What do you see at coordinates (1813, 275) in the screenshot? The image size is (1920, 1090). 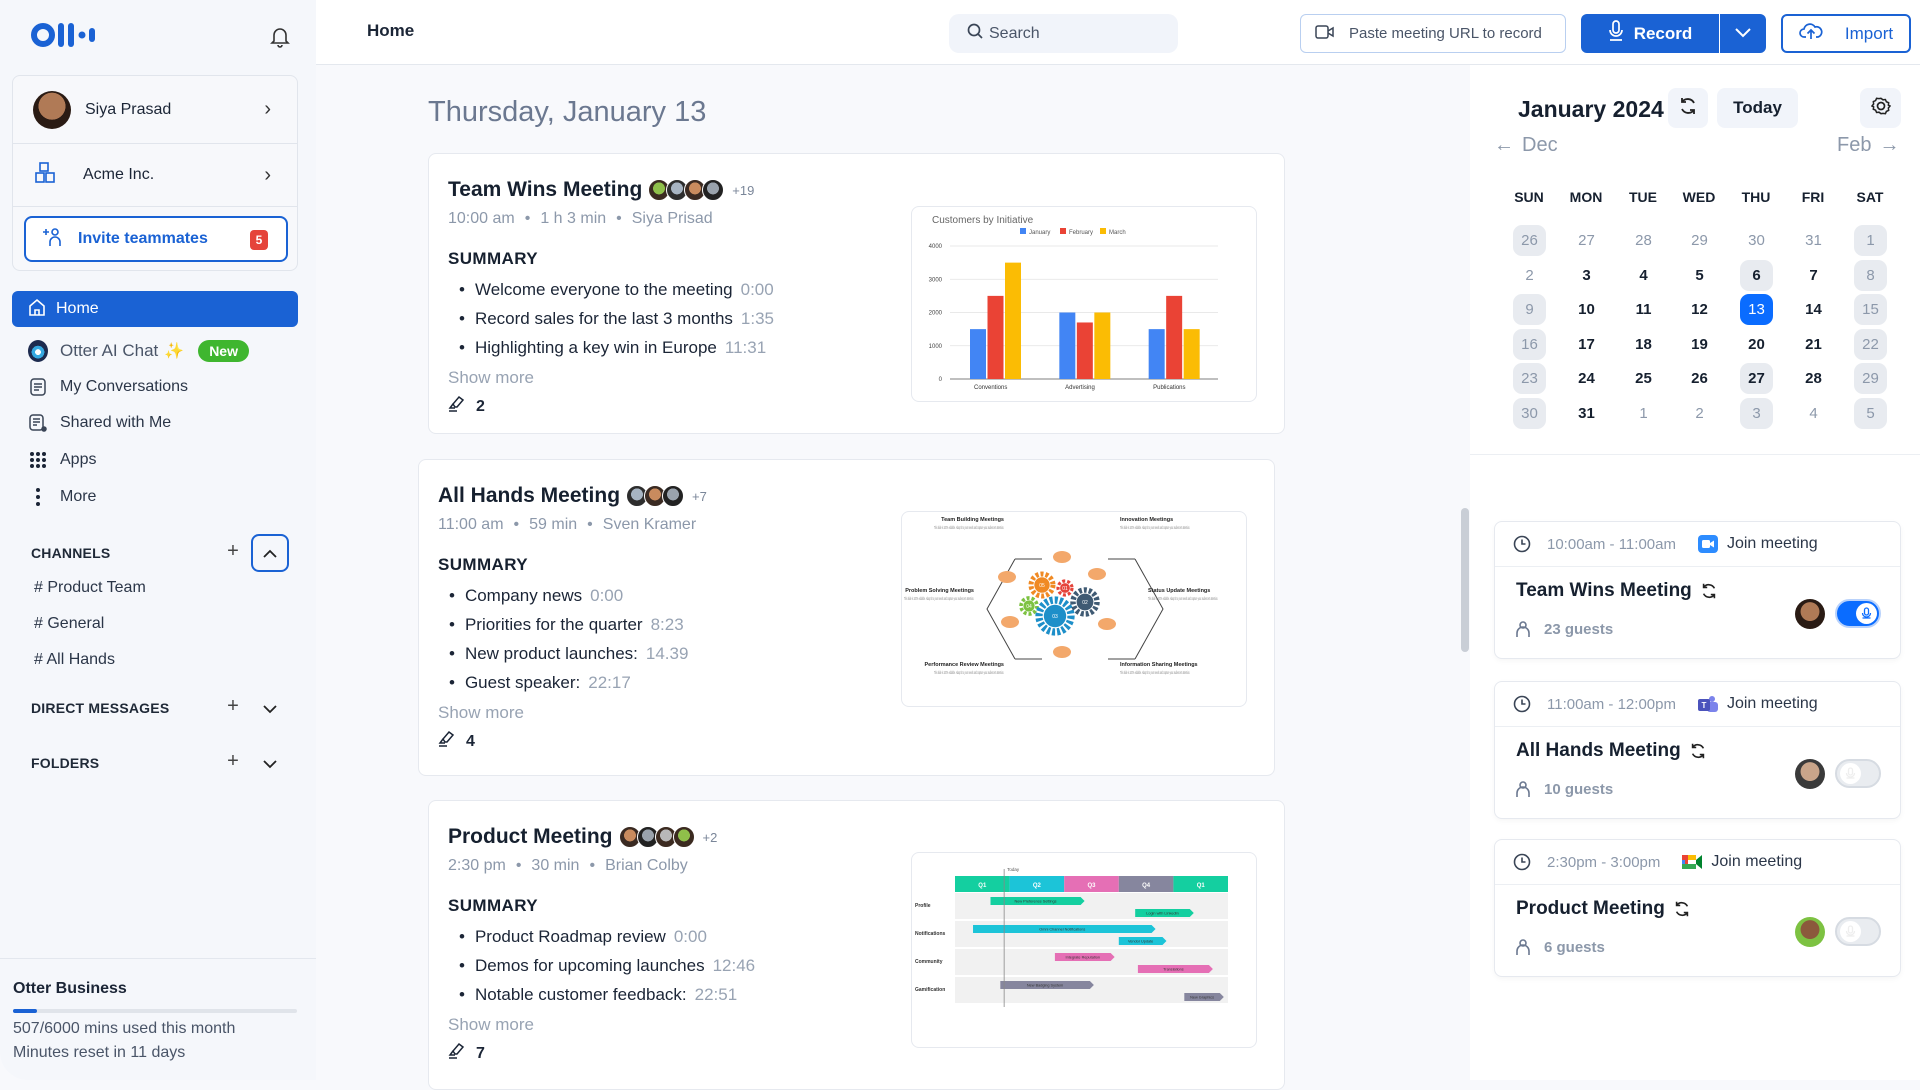 I see `calendar-day: 7` at bounding box center [1813, 275].